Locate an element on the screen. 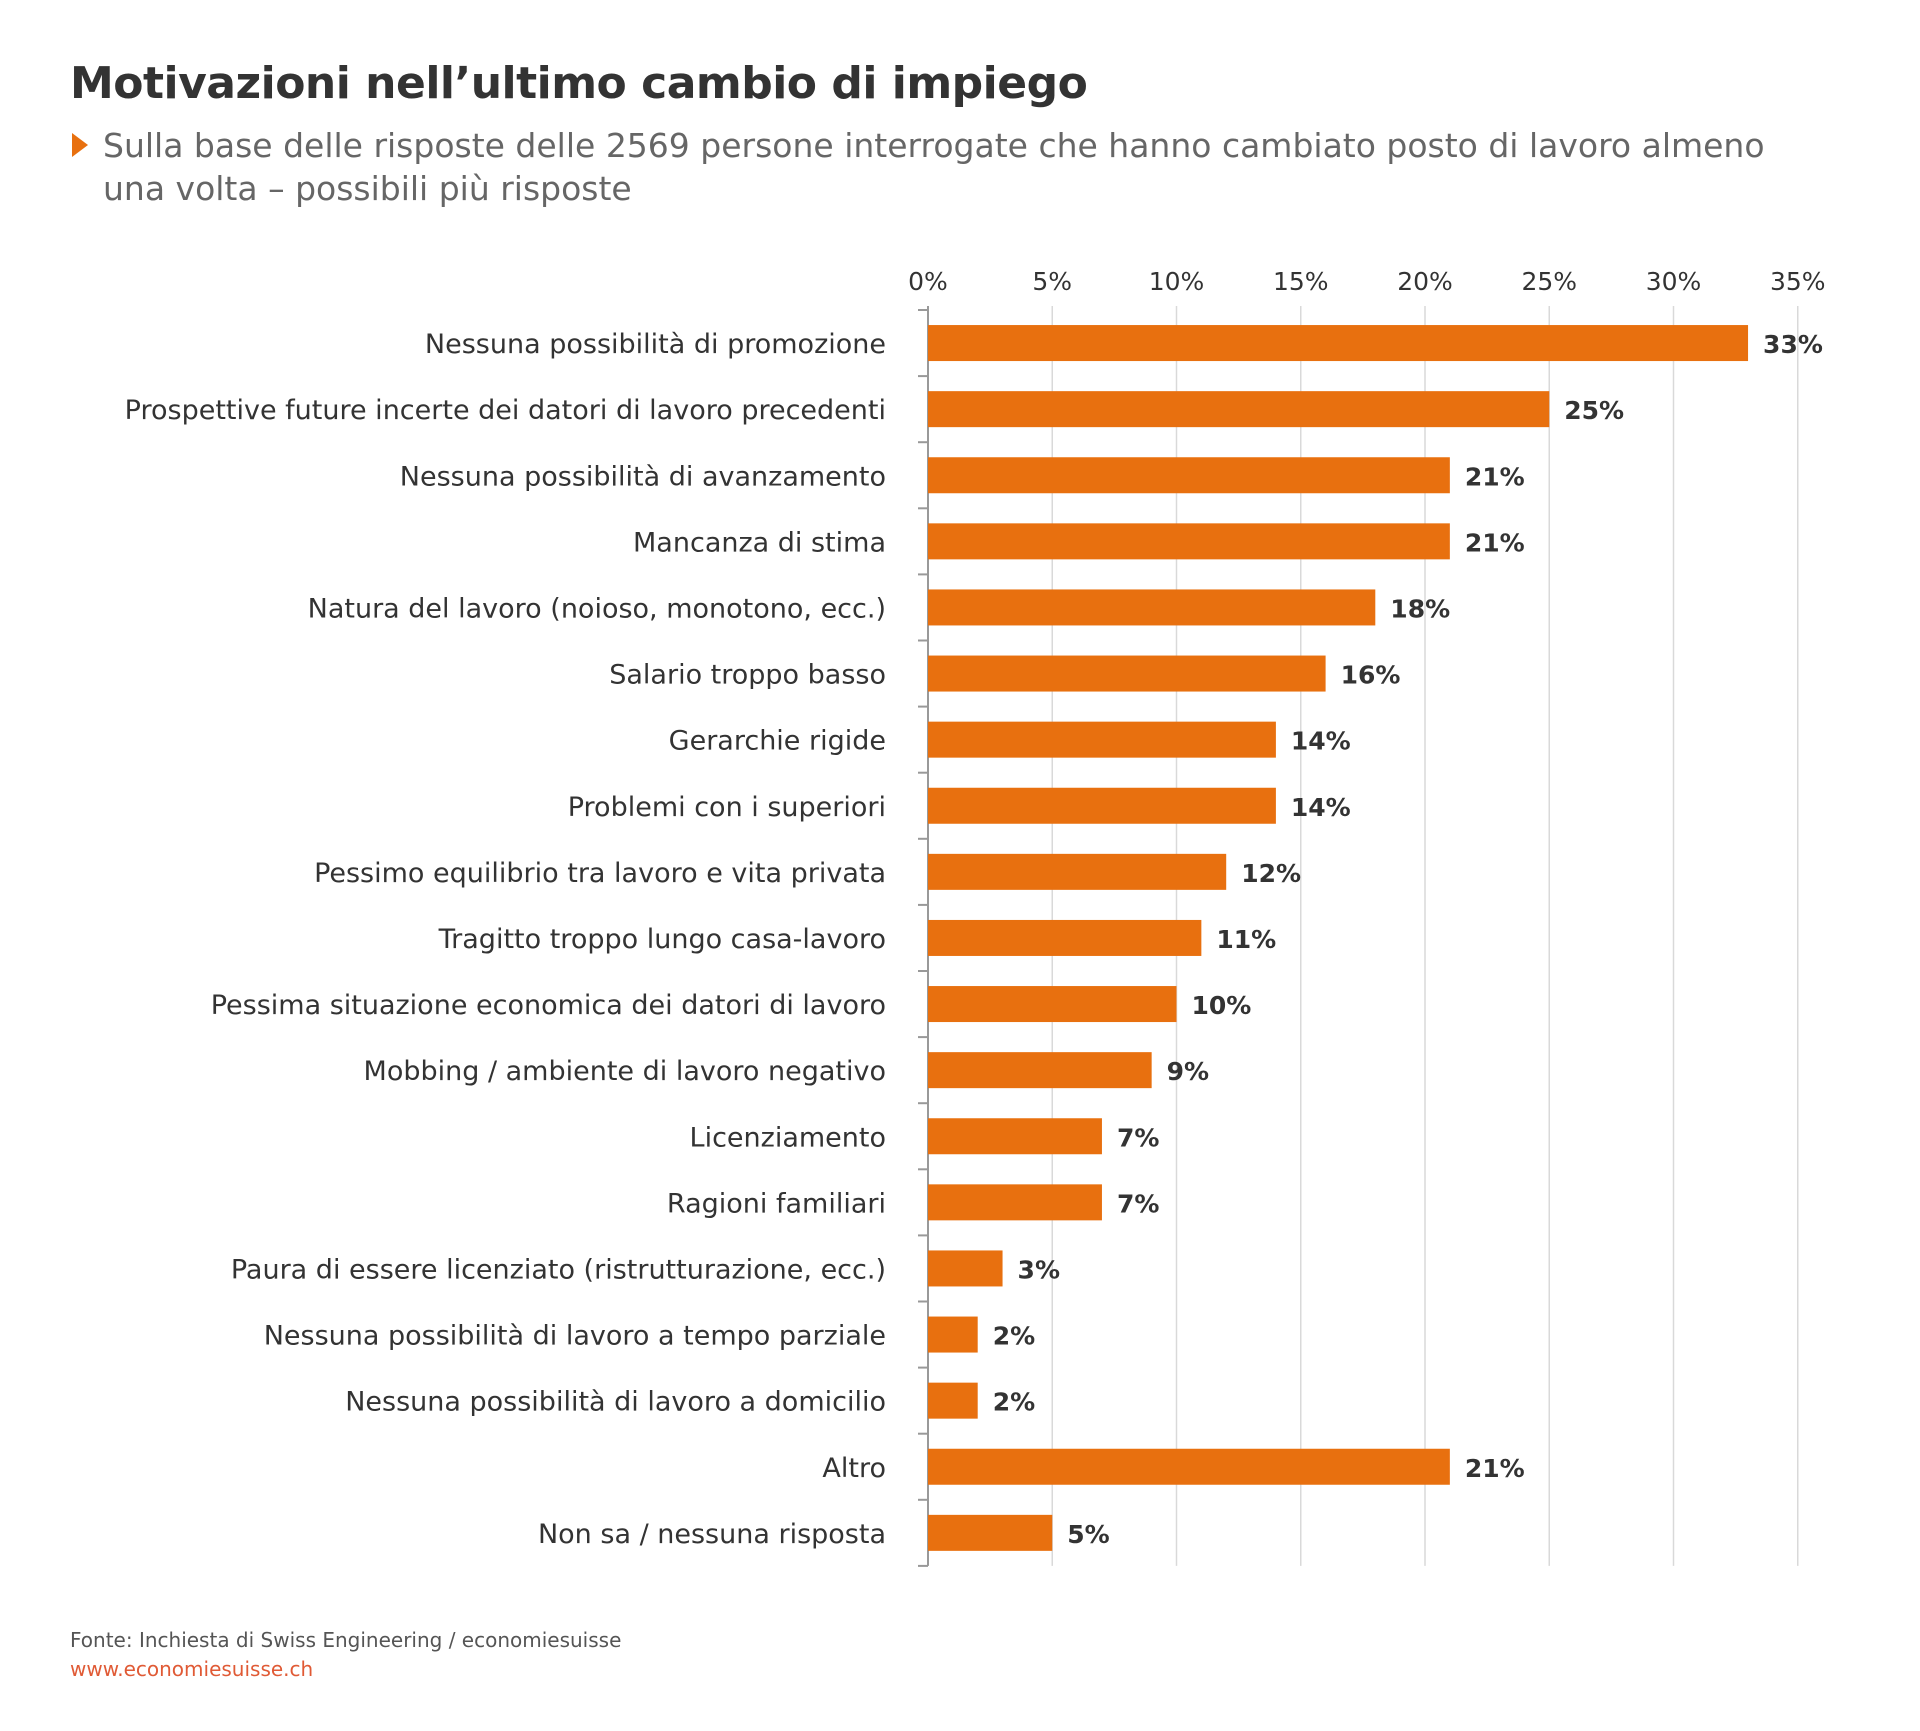 The image size is (1920, 1731). x-tick-label: 0% is located at coordinates (928, 281).